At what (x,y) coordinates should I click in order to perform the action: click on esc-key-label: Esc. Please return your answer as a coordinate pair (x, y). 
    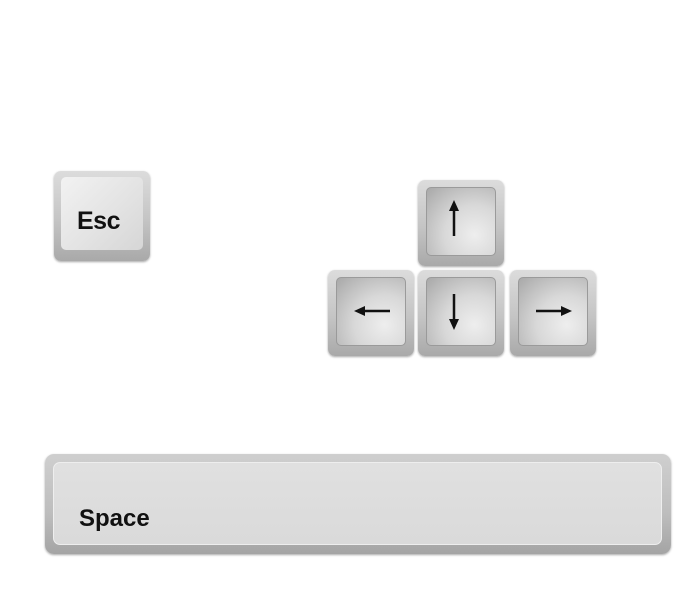
    Looking at the image, I should click on (98, 221).